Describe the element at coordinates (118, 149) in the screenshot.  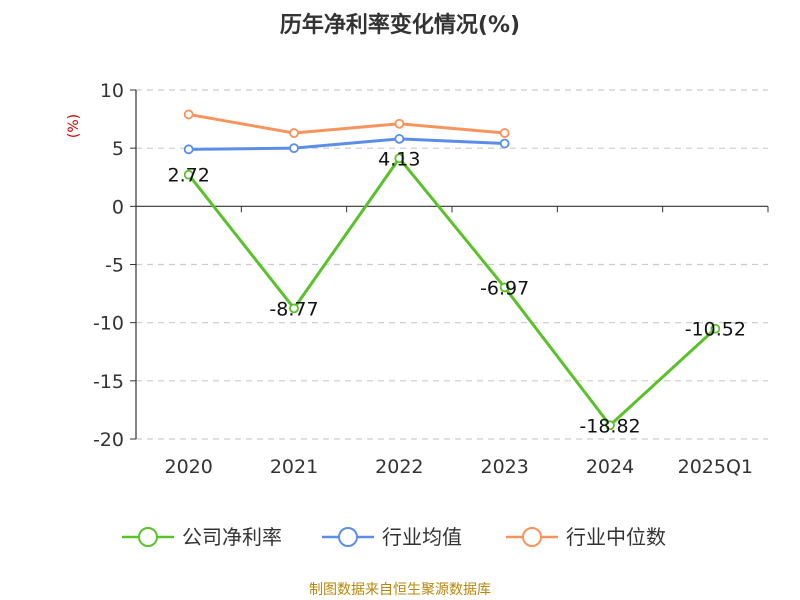
I see `y-tick-label: 5` at that location.